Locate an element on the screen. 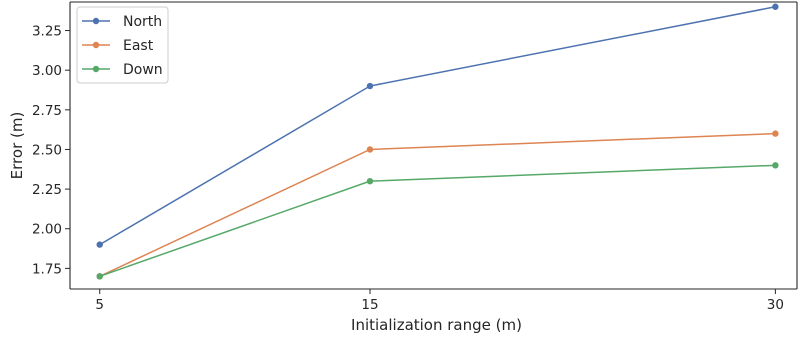 This screenshot has height=337, width=798. y-tick-label: 1.75 is located at coordinates (47, 269).